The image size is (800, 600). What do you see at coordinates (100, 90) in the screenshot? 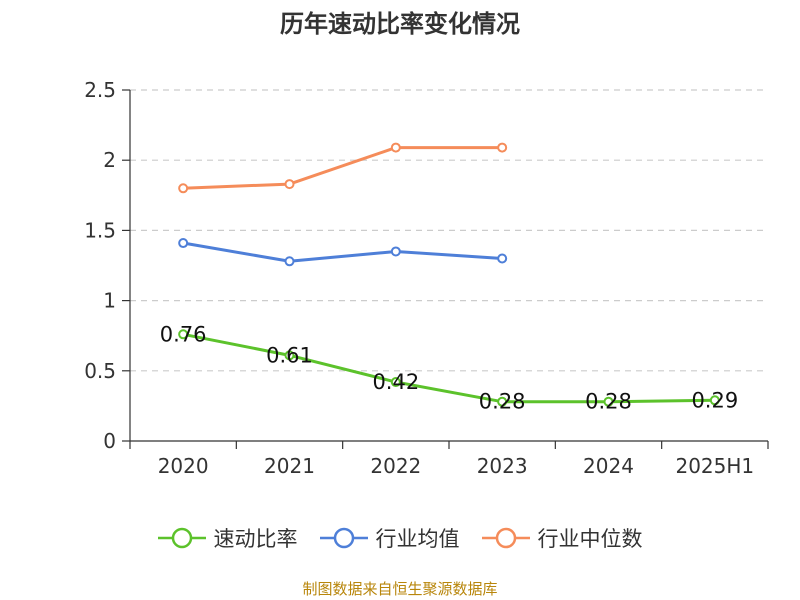
I see `y-tick-label: 2.5` at bounding box center [100, 90].